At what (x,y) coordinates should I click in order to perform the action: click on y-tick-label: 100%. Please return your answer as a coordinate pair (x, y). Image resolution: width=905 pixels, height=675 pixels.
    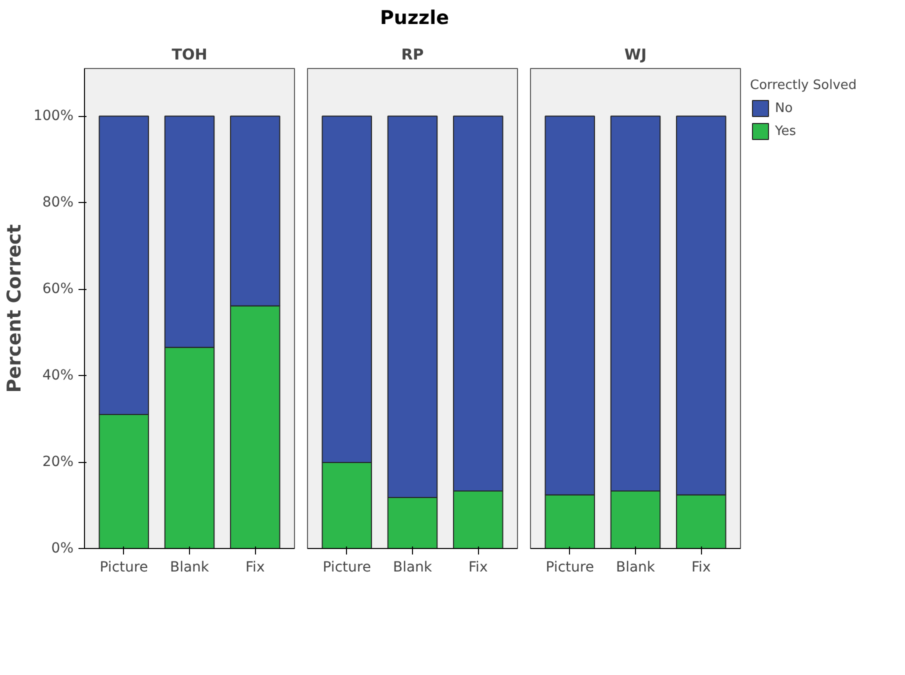
    Looking at the image, I should click on (53, 116).